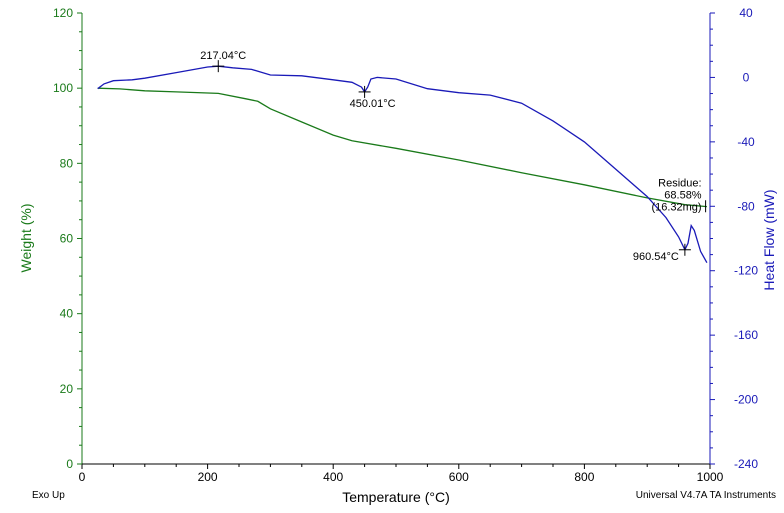 The width and height of the screenshot is (784, 513). I want to click on x-tick-label: 0, so click(82, 477).